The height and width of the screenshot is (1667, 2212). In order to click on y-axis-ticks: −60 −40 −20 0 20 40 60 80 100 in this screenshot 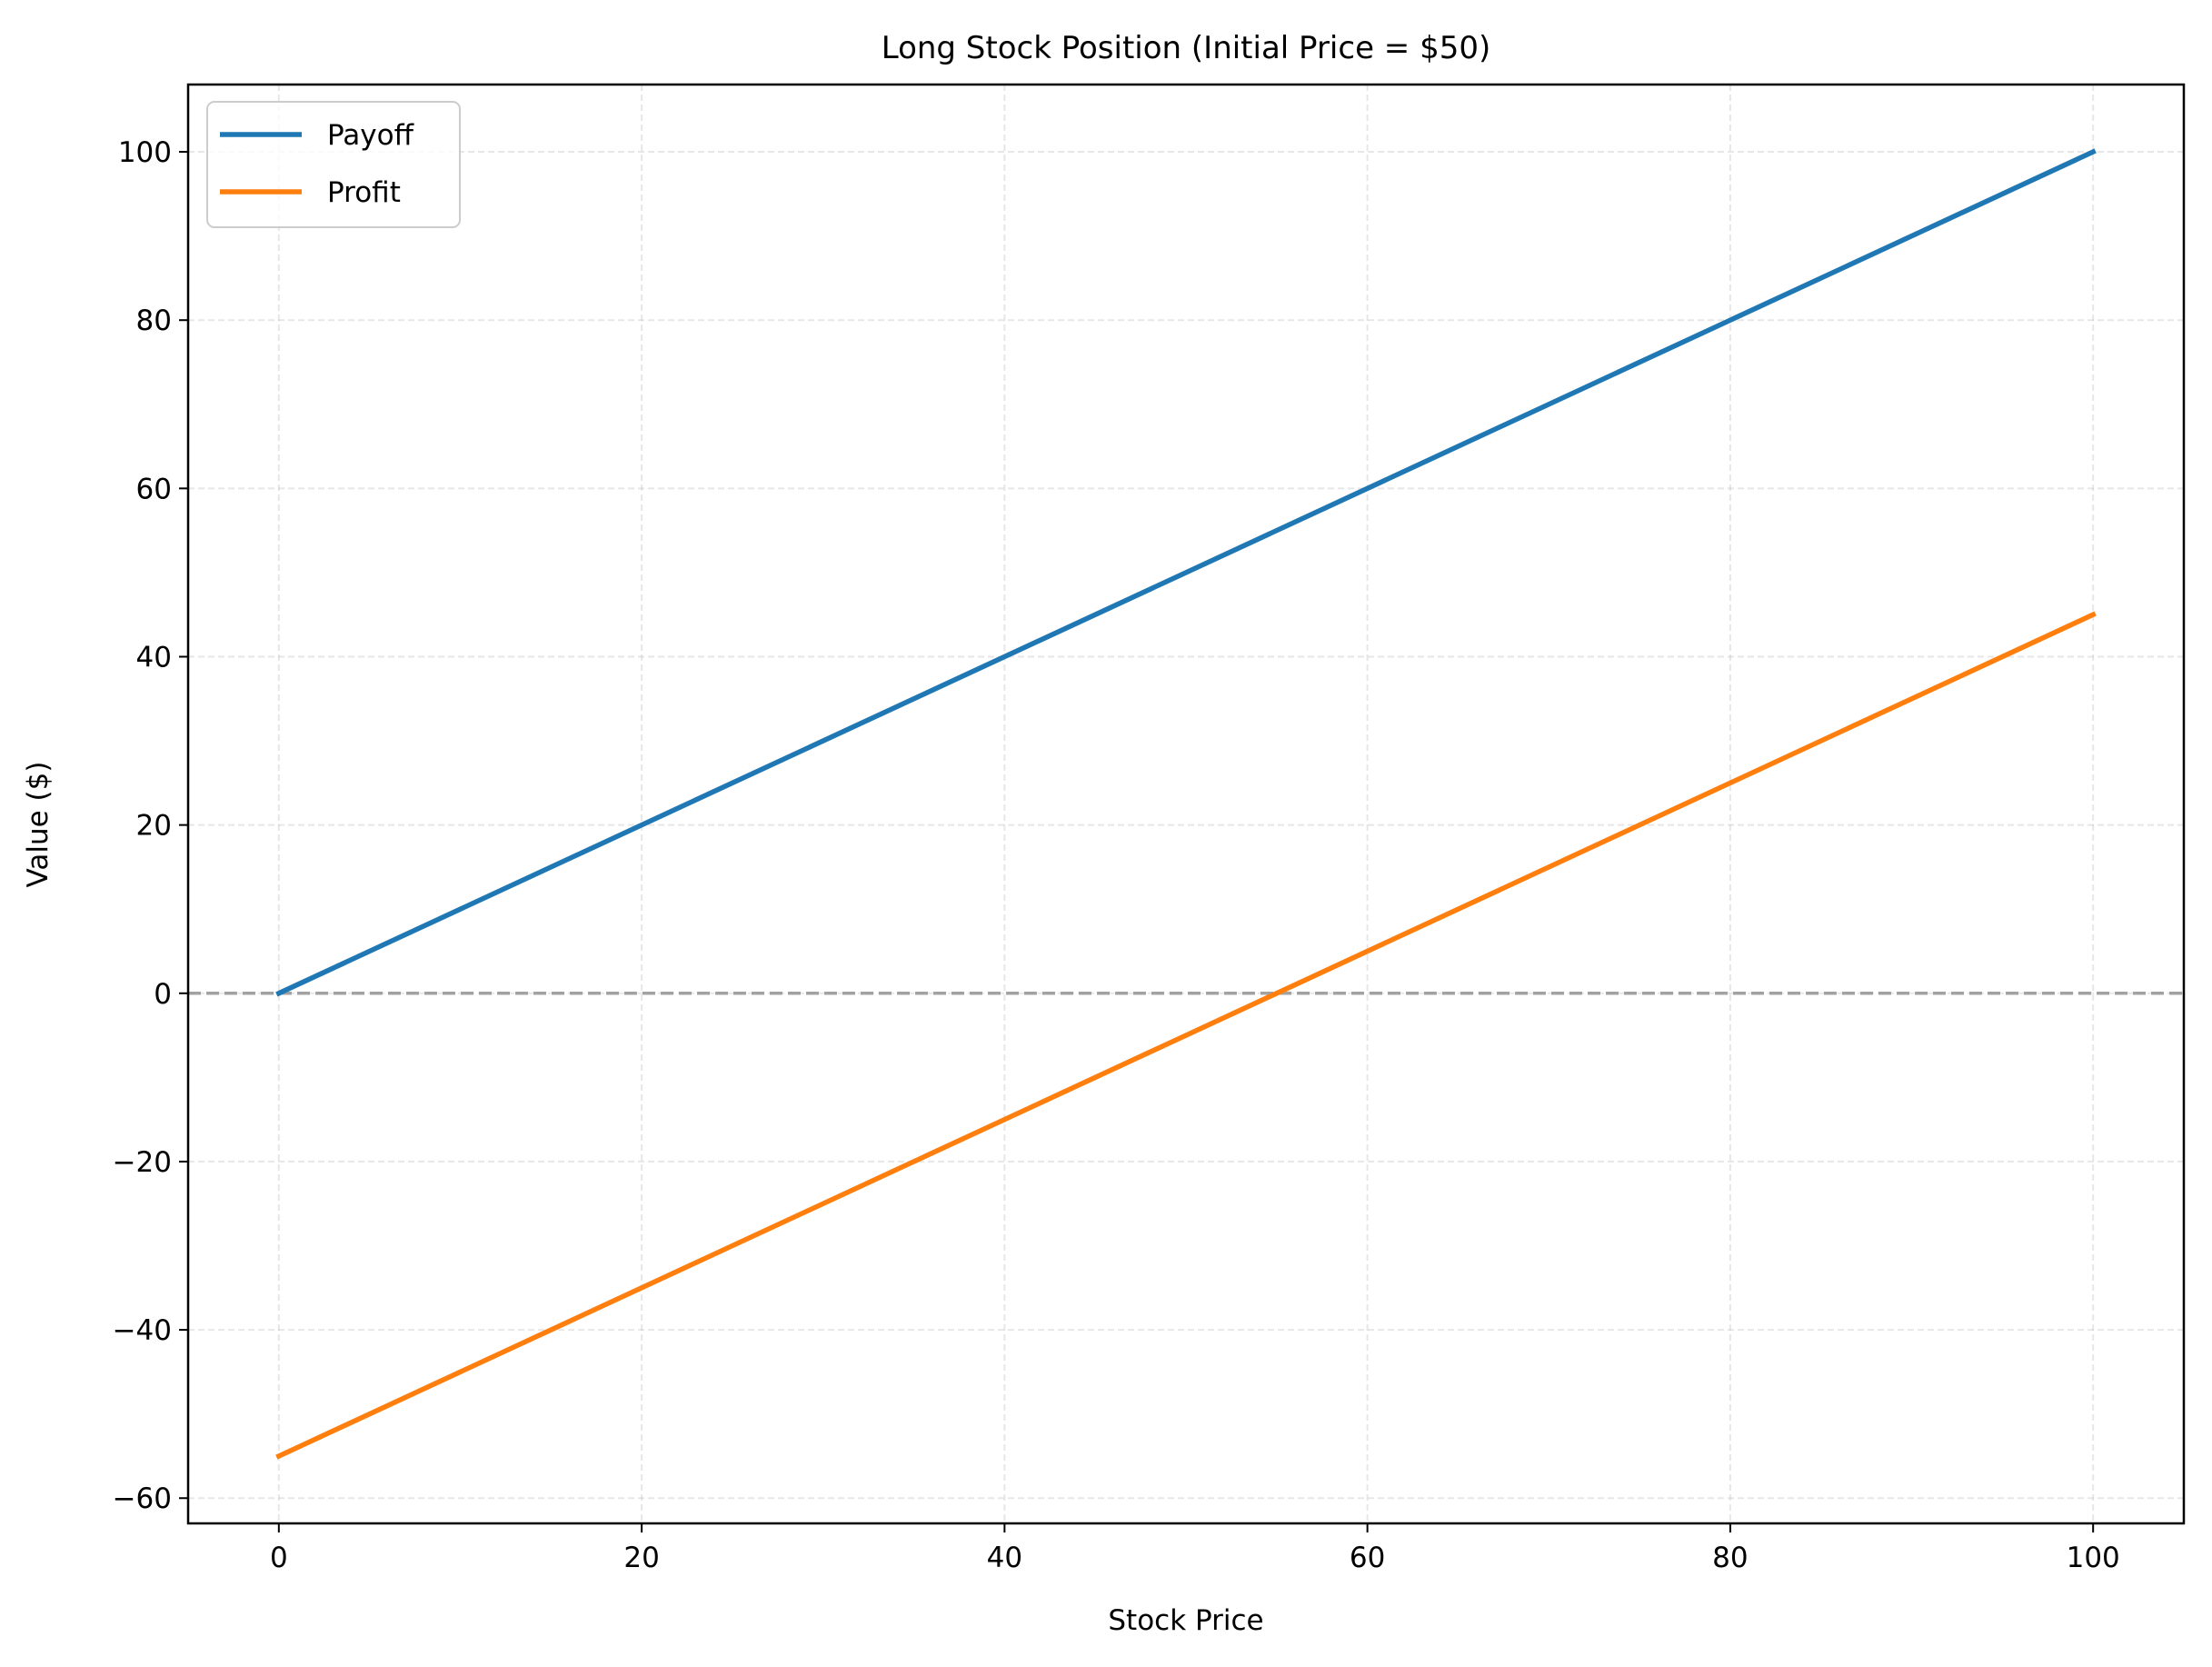, I will do `click(150, 825)`.